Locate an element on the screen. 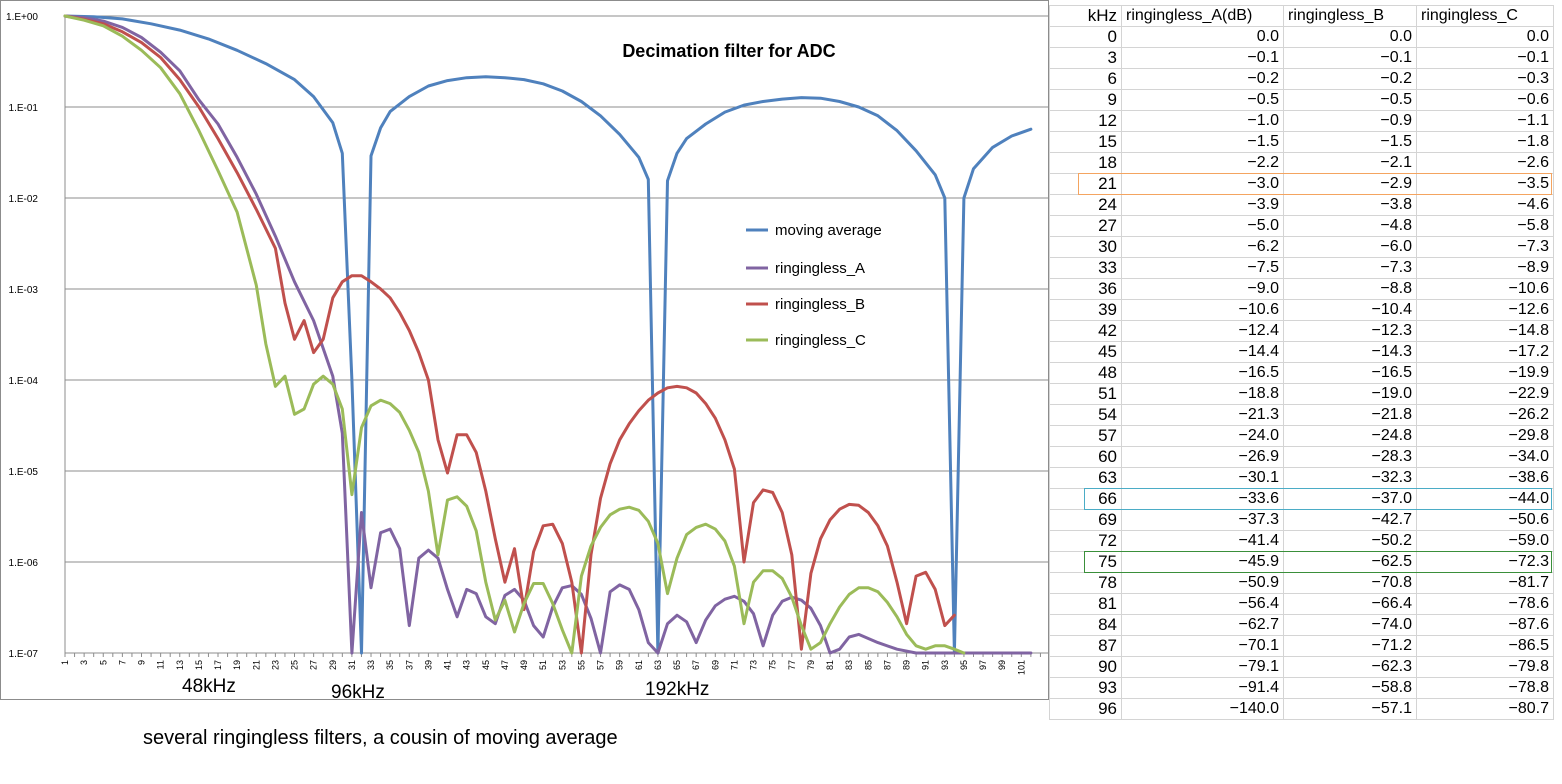  table-cell-khz: 84 is located at coordinates (1085, 625).